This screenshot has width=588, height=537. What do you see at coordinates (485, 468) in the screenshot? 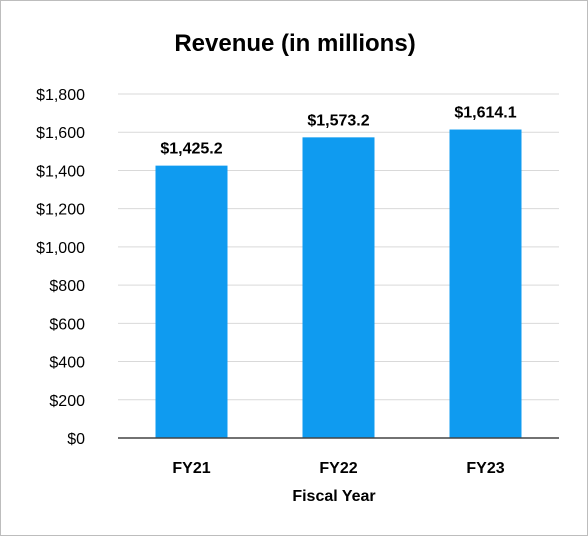
I see `x-tick-label: FY23` at bounding box center [485, 468].